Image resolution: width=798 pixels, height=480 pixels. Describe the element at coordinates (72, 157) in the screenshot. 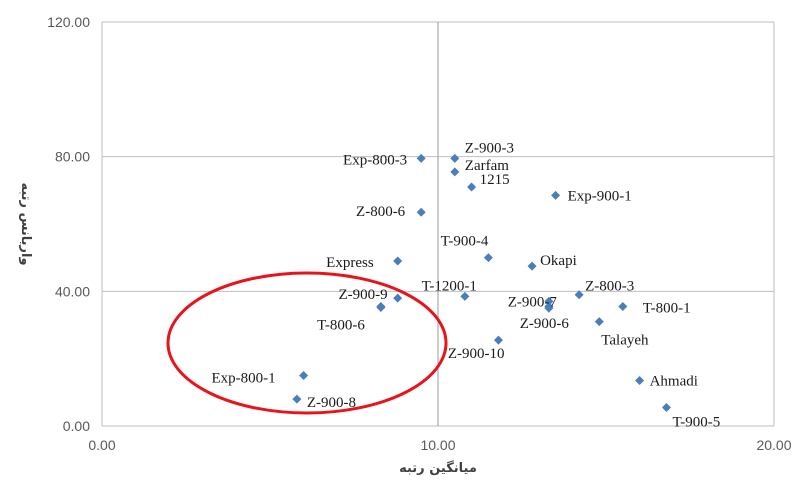

I see `y-tick-label: 80.00` at that location.